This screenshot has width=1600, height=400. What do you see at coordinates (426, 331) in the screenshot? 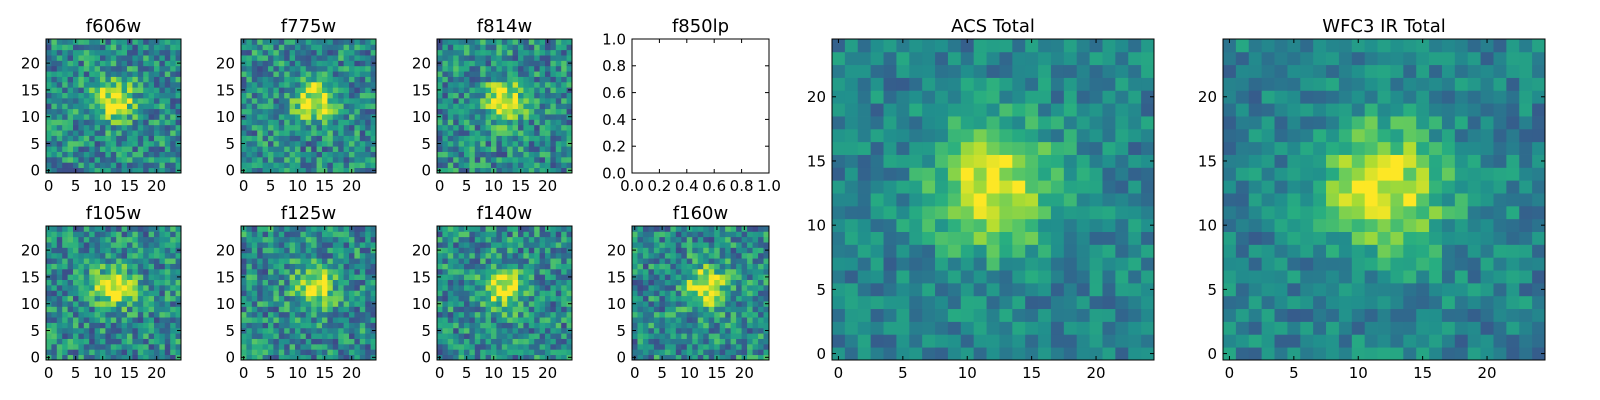
I see `y-tick-label: 5` at bounding box center [426, 331].